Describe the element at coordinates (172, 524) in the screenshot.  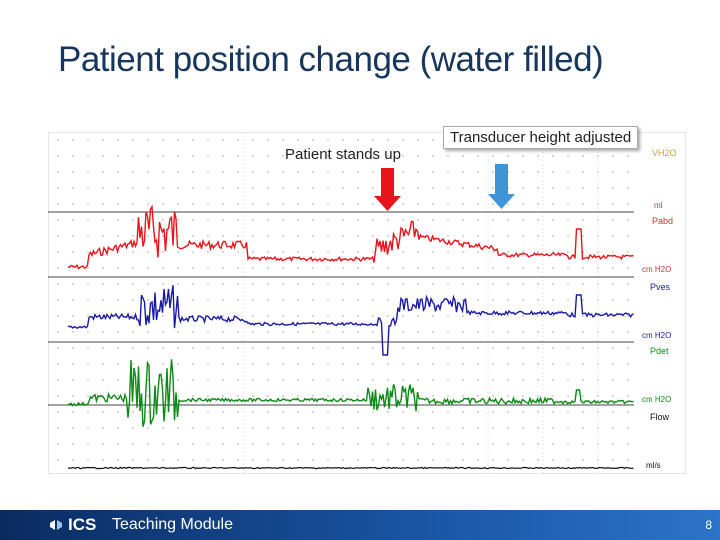
I see `footer-module-label: Teaching Module` at that location.